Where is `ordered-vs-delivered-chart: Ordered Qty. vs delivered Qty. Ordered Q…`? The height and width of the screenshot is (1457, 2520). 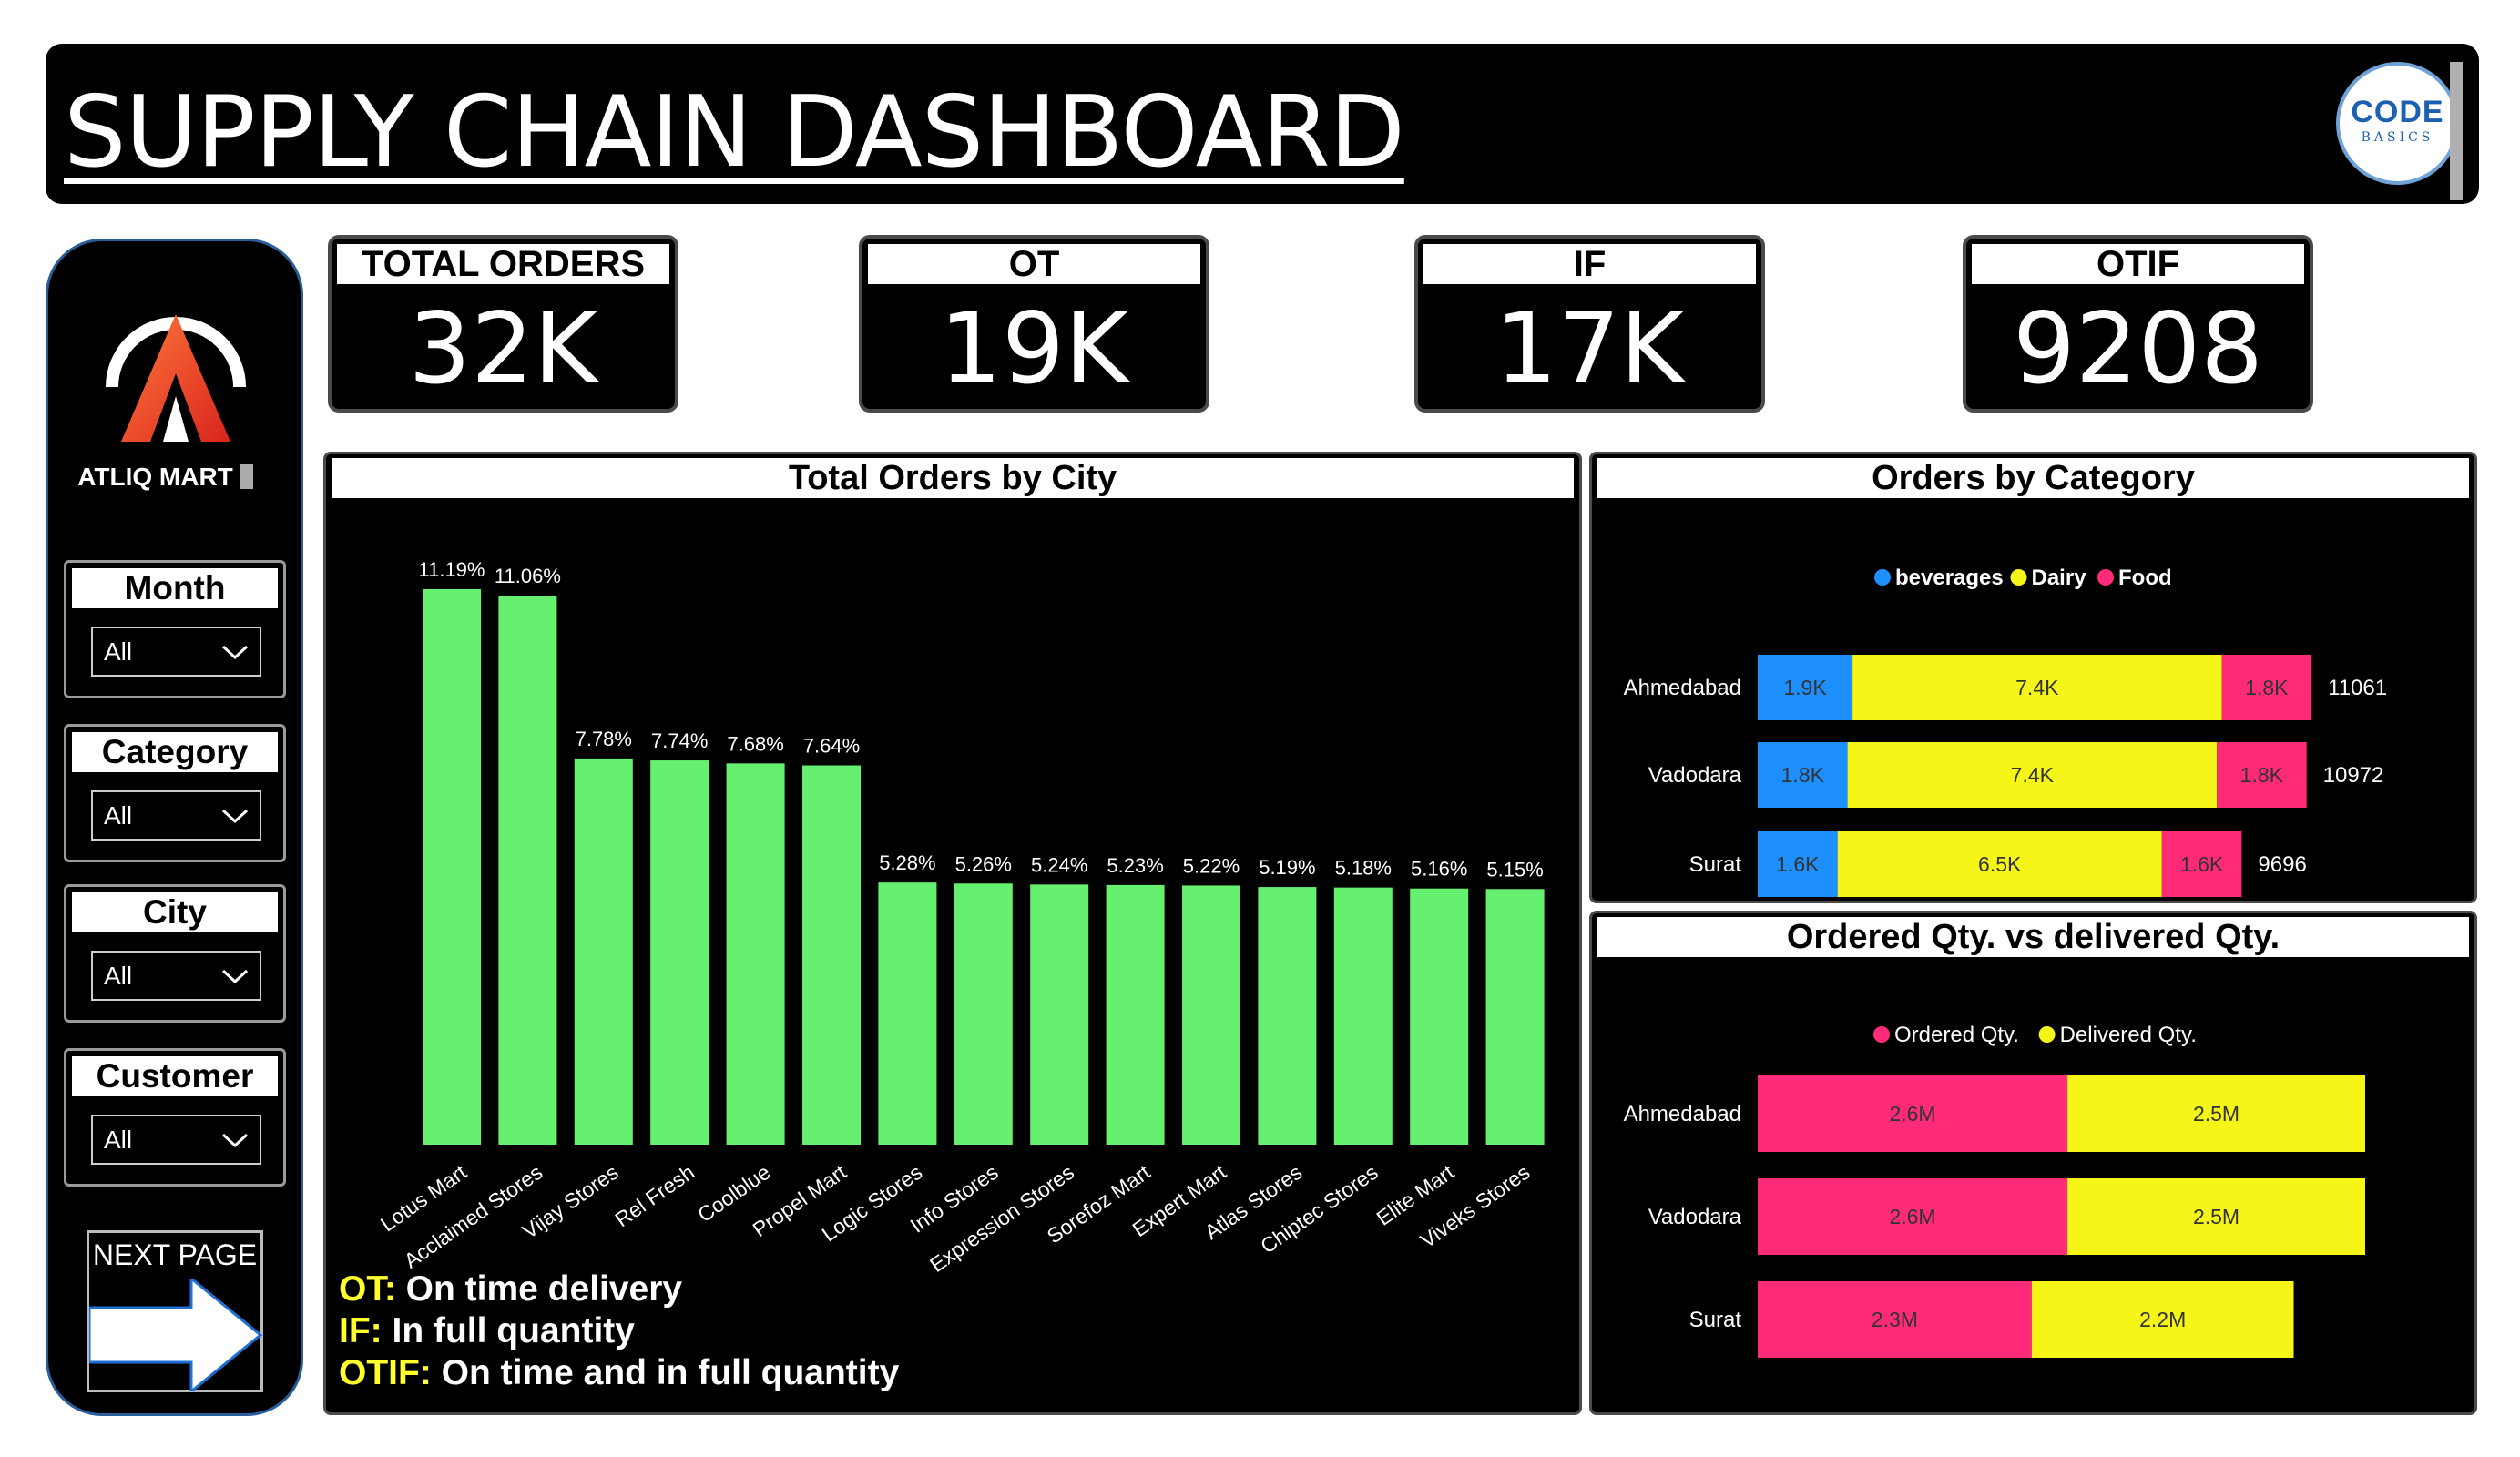 ordered-vs-delivered-chart: Ordered Qty. vs delivered Qty. Ordered Q… is located at coordinates (2033, 1163).